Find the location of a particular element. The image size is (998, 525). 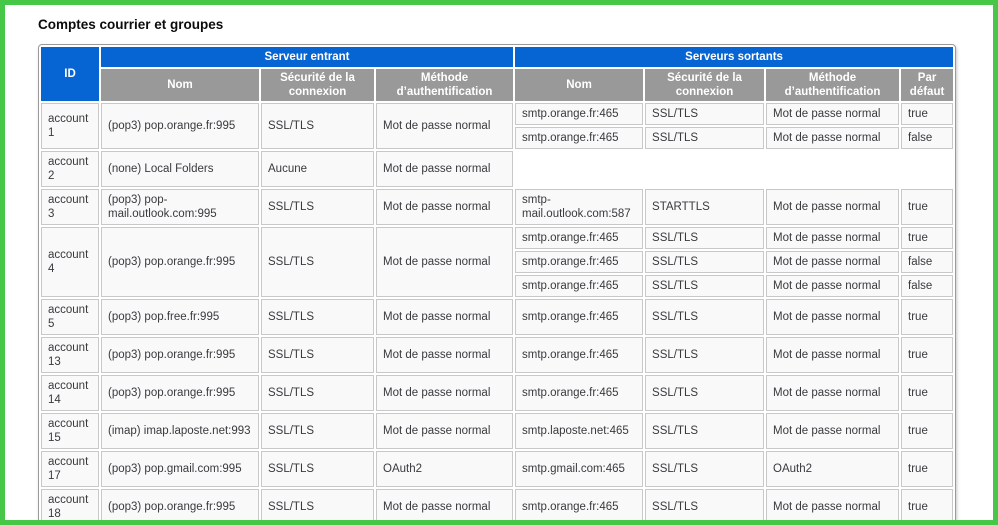

incoming-name-cell: (pop3) pop-mail.outlook.com:995 is located at coordinates (180, 207).